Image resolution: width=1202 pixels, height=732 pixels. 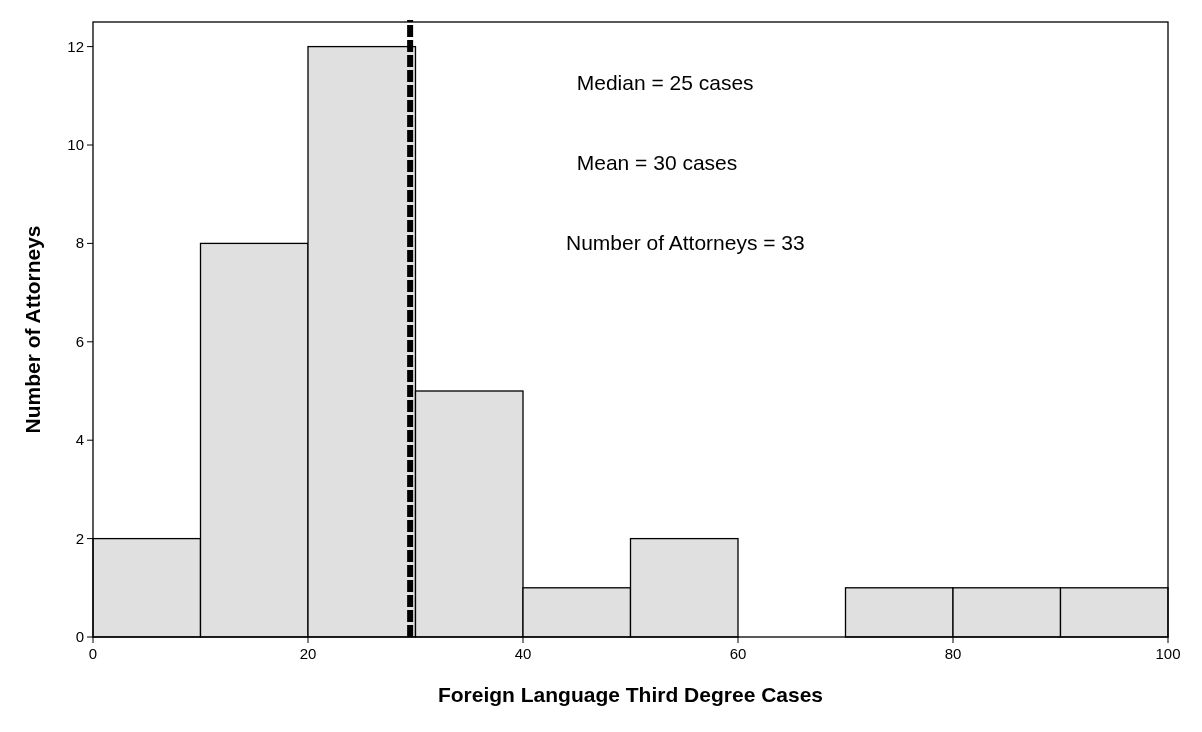 I want to click on y-tick-label: 10, so click(x=75, y=144).